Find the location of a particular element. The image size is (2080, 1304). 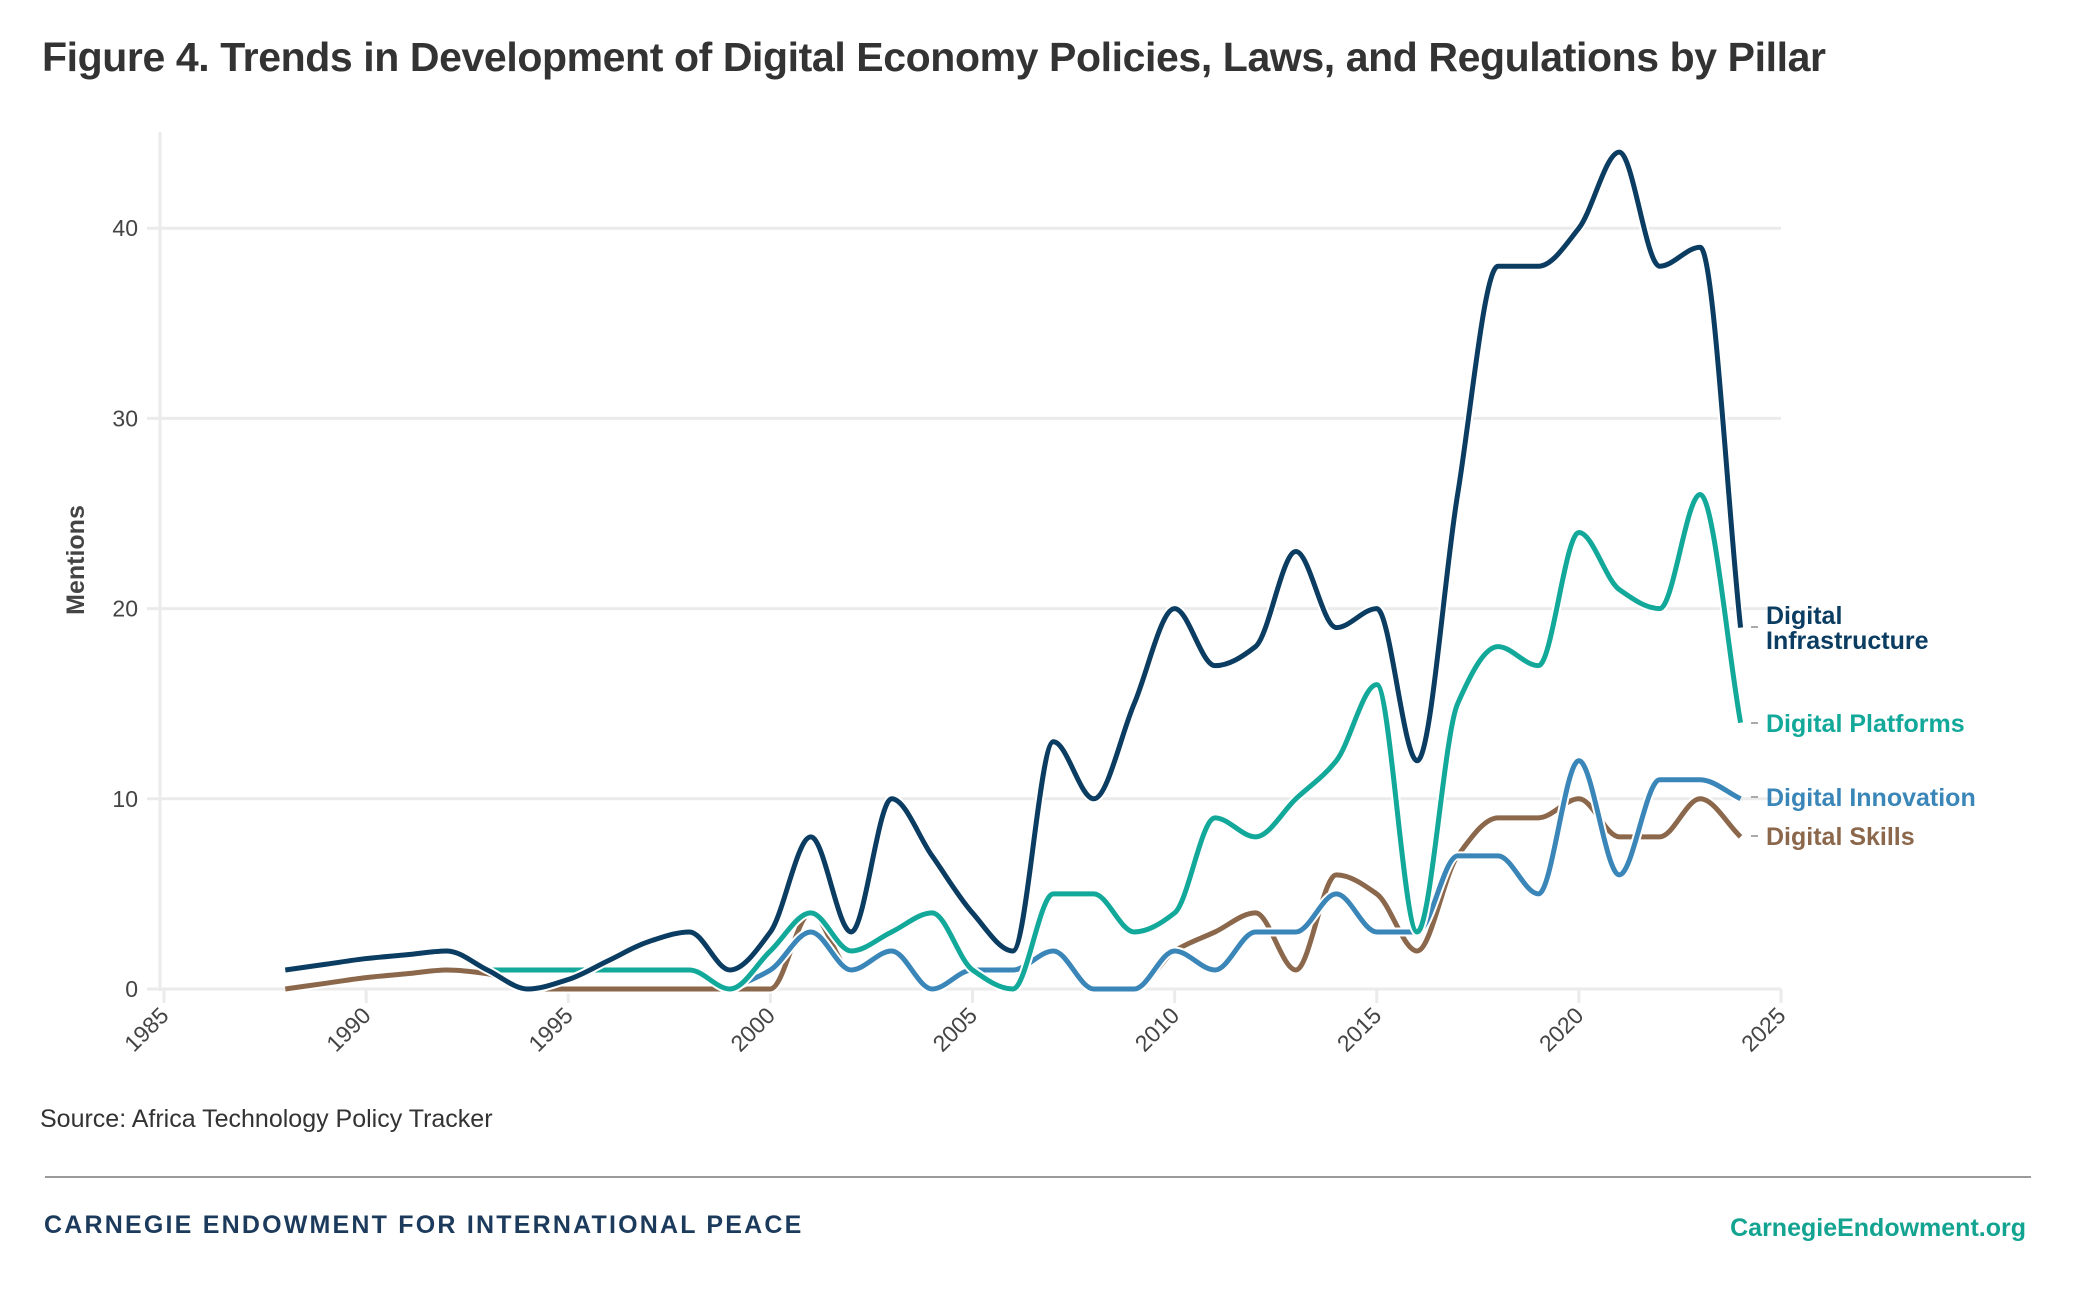

series-label-digital-infrastructure: Infrastructure is located at coordinates (1847, 641).